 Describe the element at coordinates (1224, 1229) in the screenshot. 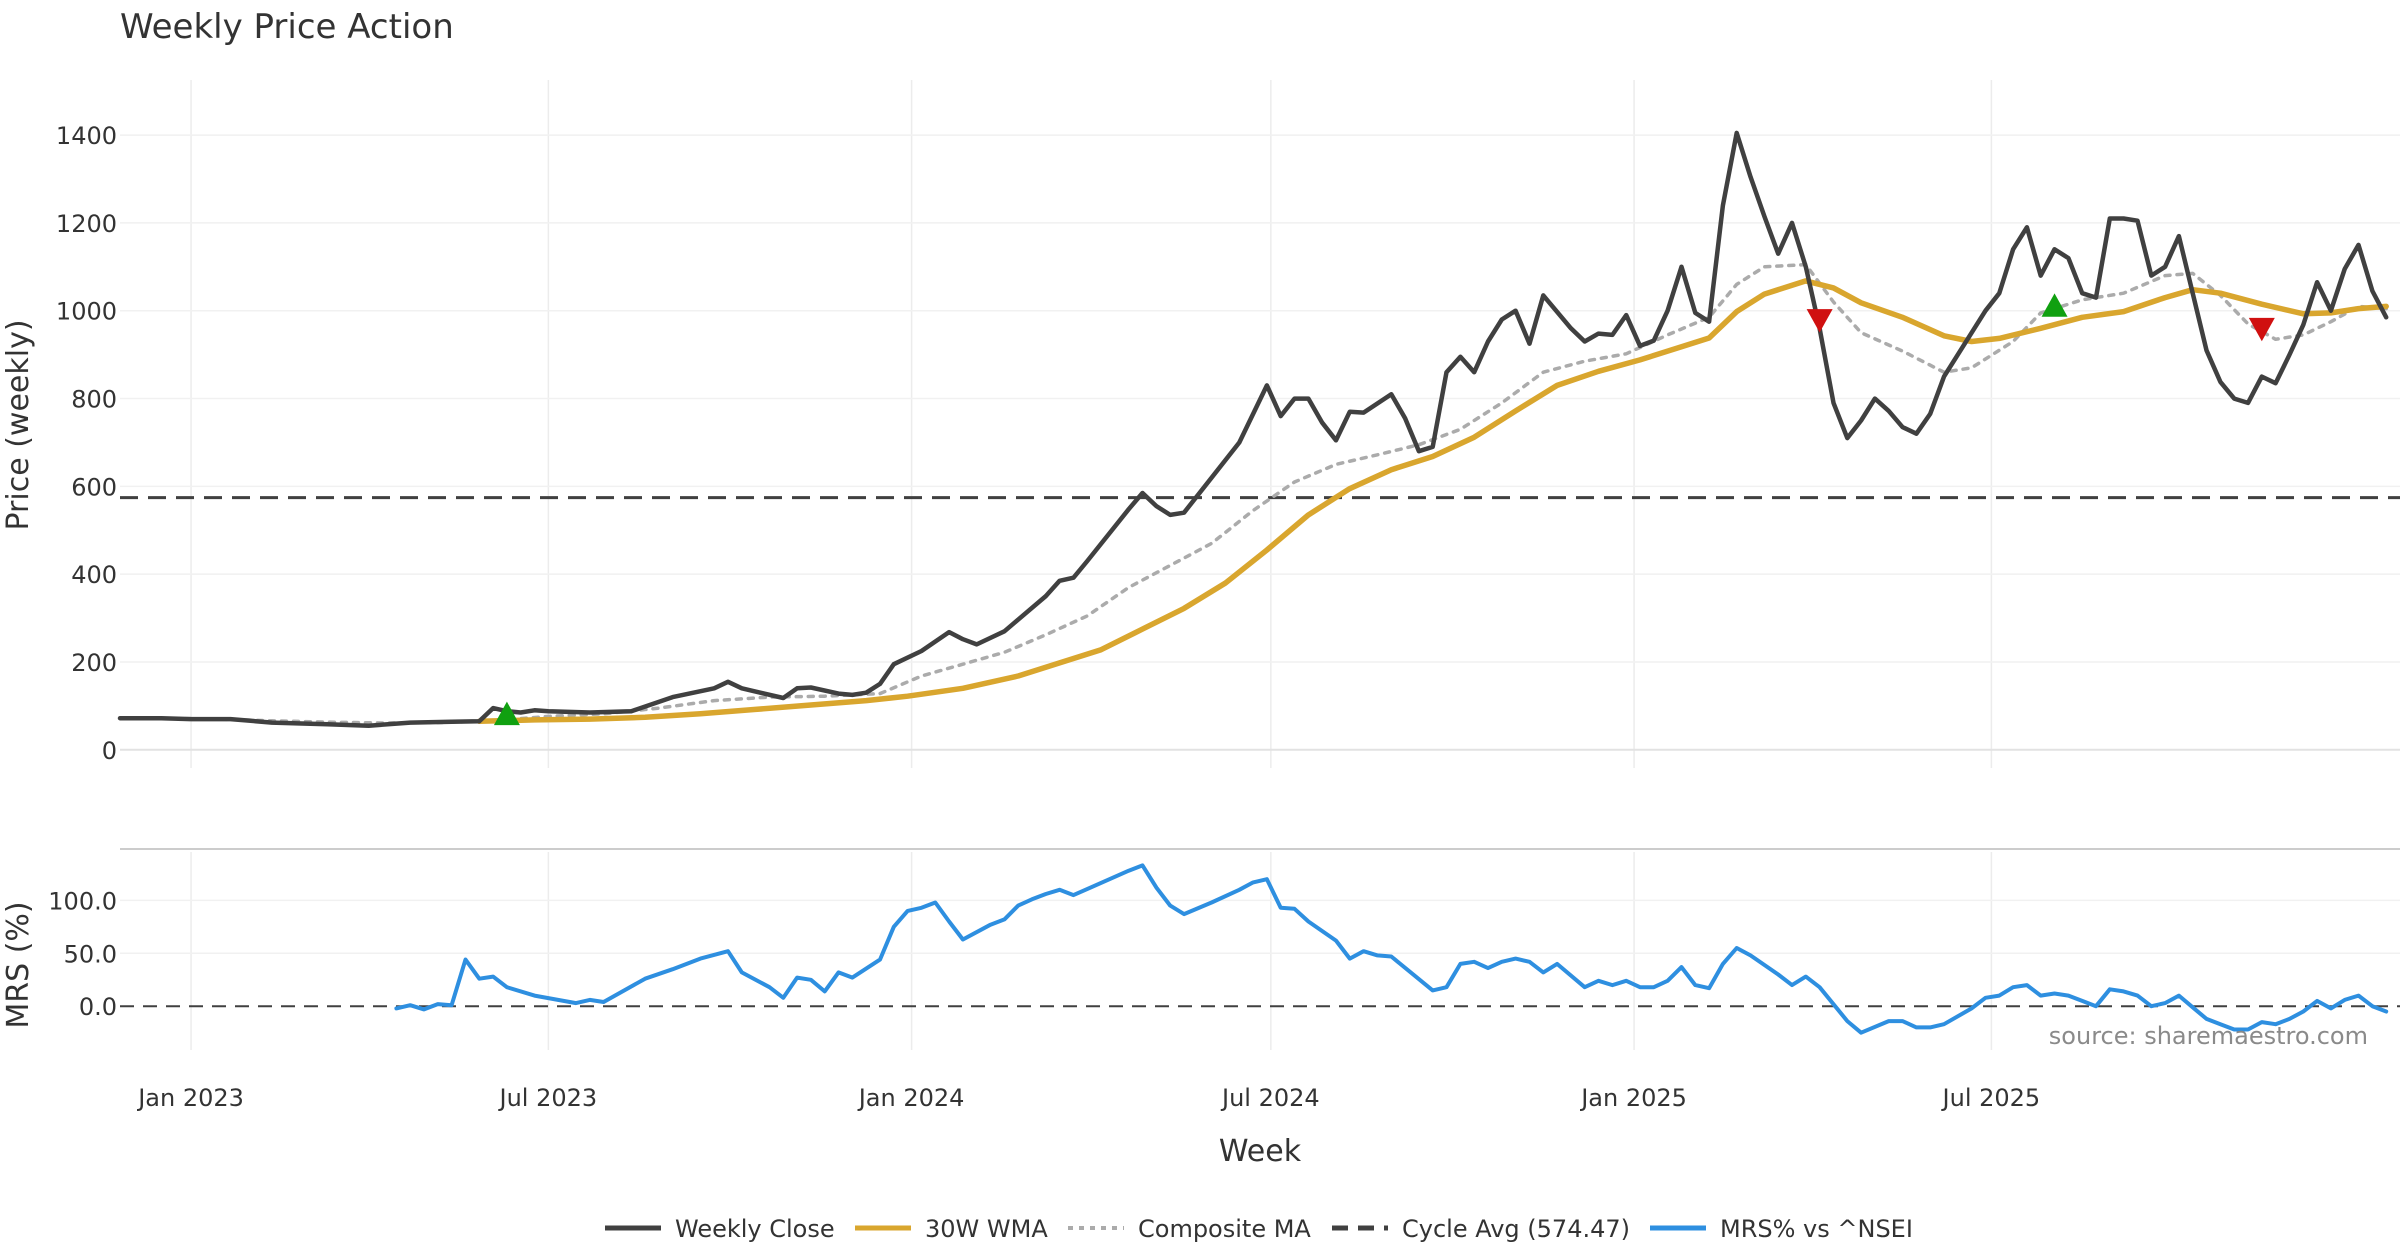

I see `legend-label: Composite MA` at that location.